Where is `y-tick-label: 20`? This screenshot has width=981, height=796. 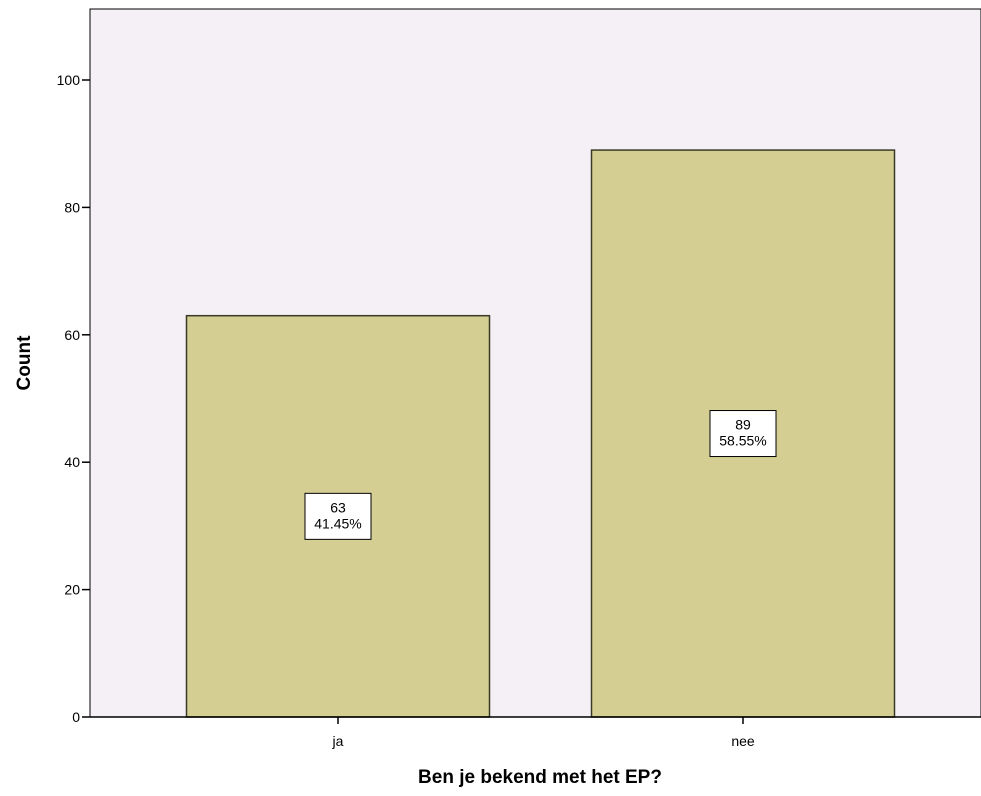 y-tick-label: 20 is located at coordinates (72, 590).